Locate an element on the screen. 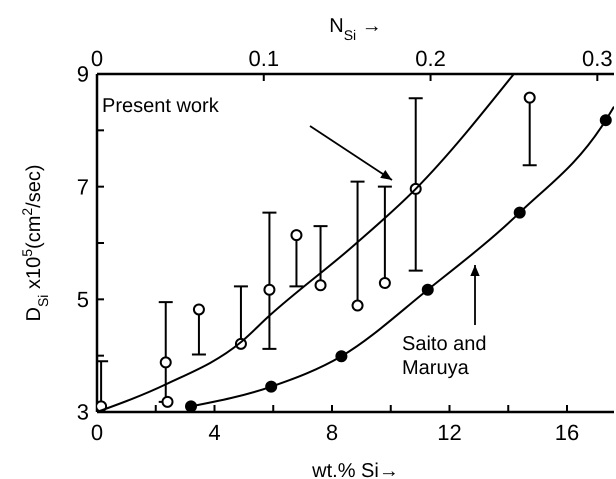 This screenshot has width=616, height=479. y-tick-label: 3 is located at coordinates (82, 412).